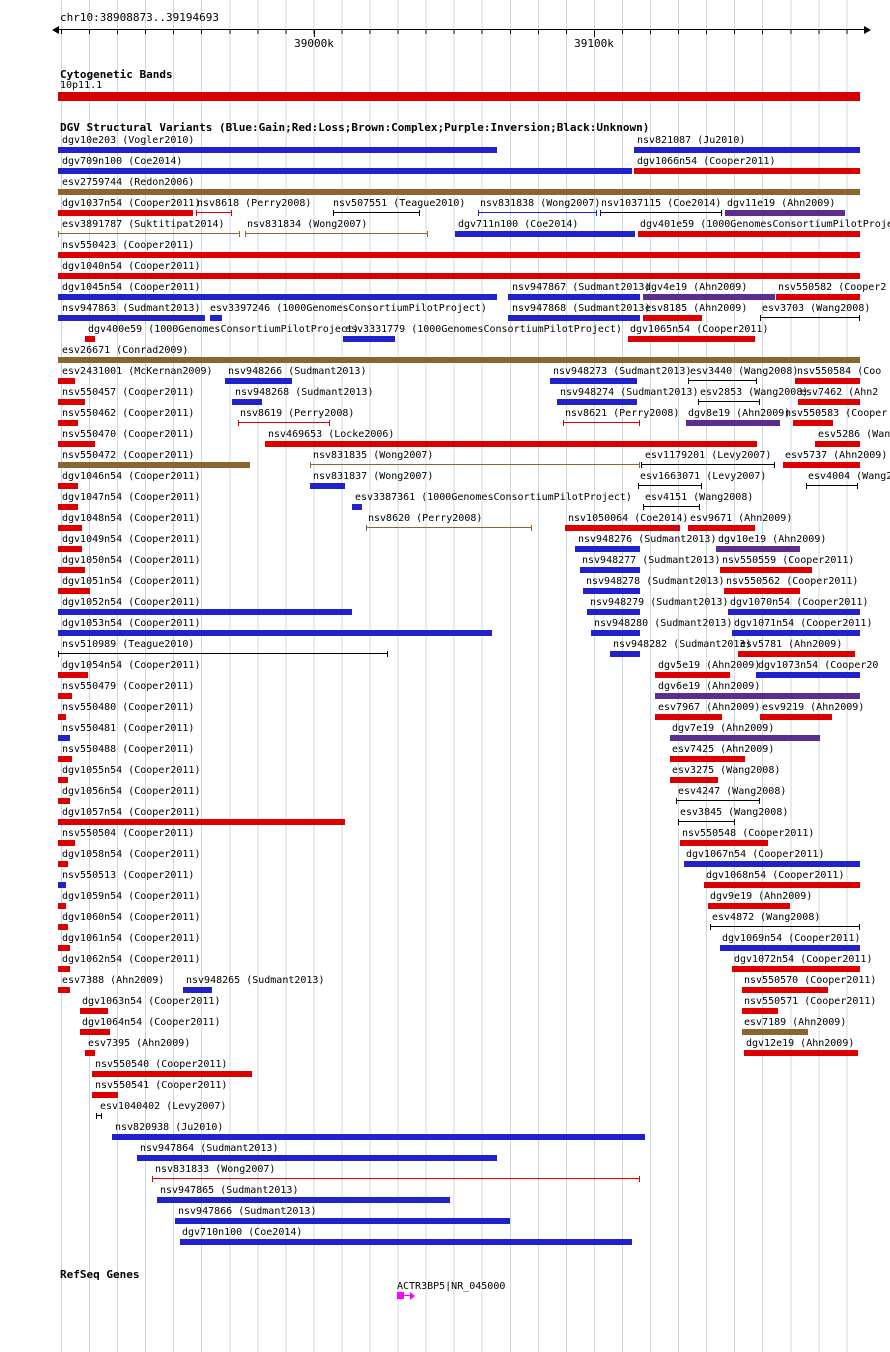 The width and height of the screenshot is (890, 1352). Describe the element at coordinates (70, 549) in the screenshot. I see `variant-bar-dgv1049n54` at that location.